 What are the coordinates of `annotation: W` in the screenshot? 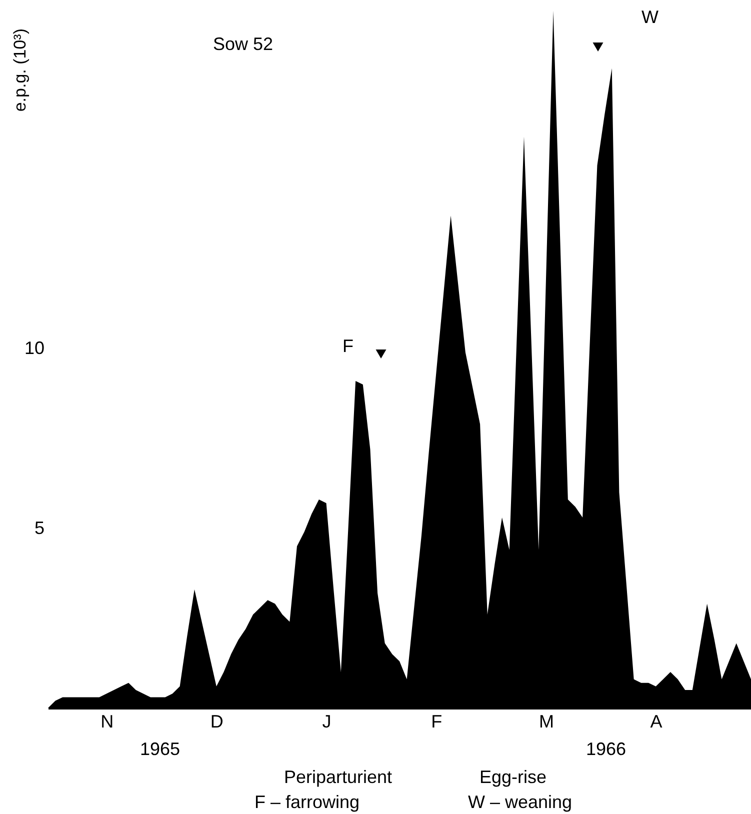 It's located at (650, 17).